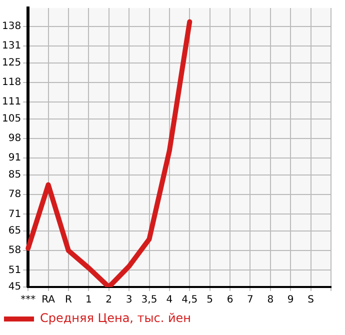  I want to click on x-tick-label: 8, so click(270, 300).